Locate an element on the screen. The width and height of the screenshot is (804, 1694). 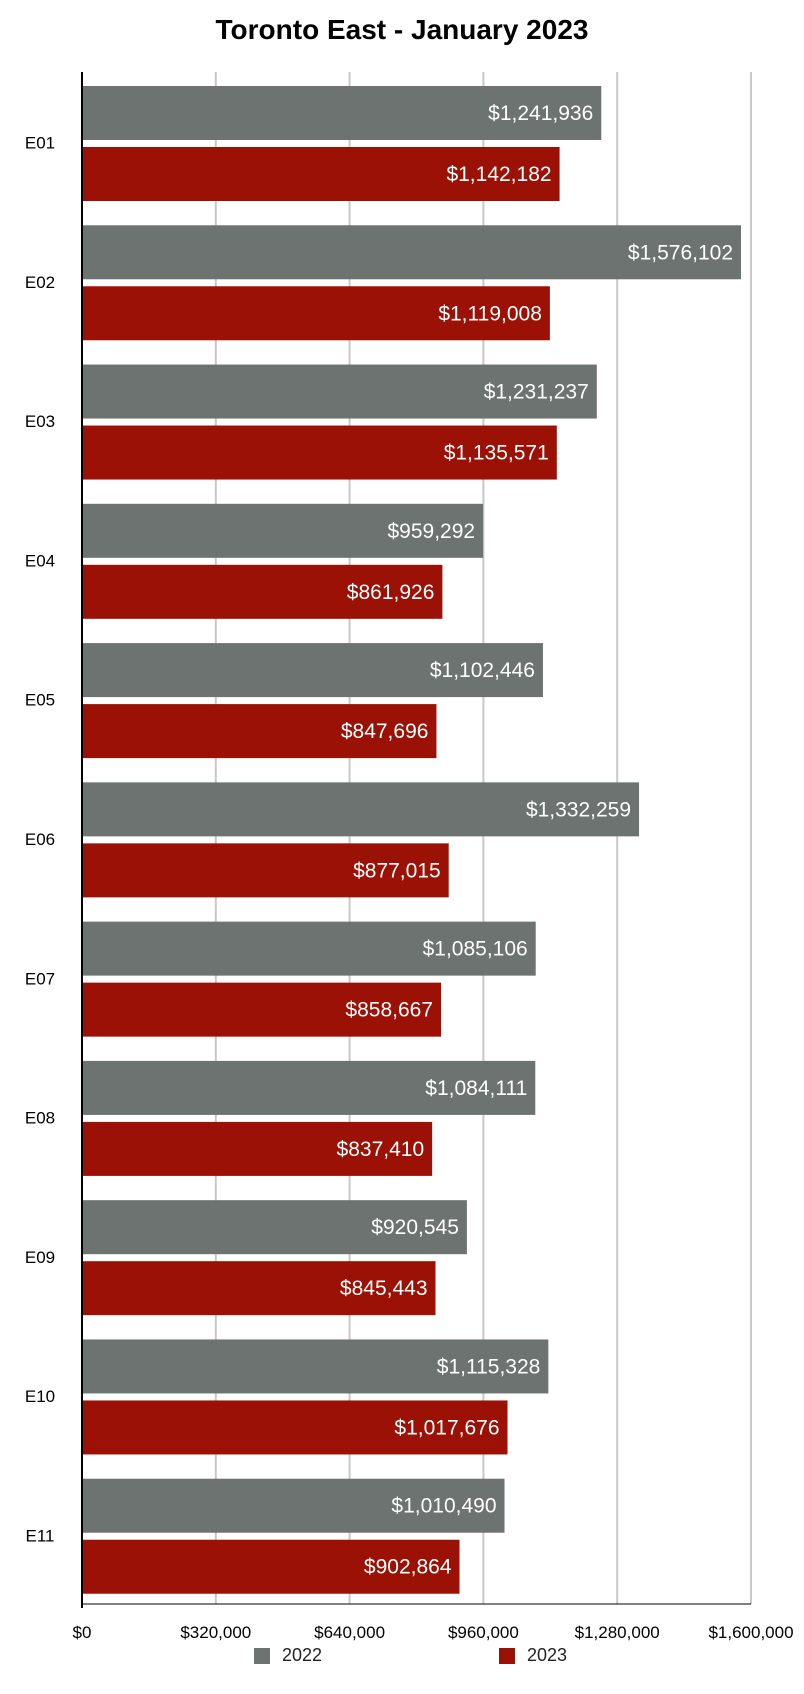
bar-2023-E10 is located at coordinates (295, 1427).